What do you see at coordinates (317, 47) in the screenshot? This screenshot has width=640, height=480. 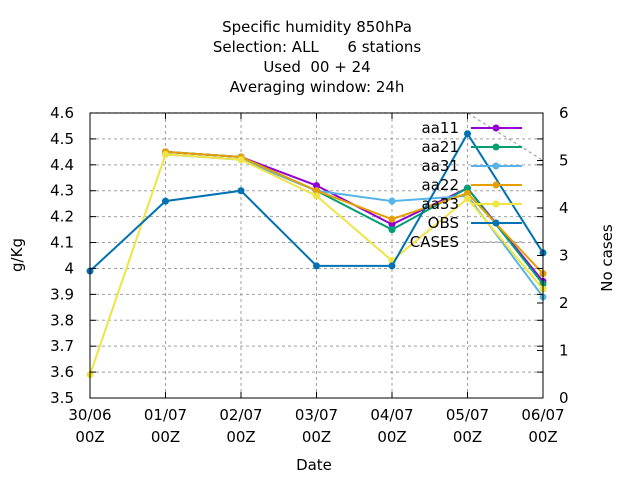 I see `chart-title-line: Selection: ALL 6 stations` at bounding box center [317, 47].